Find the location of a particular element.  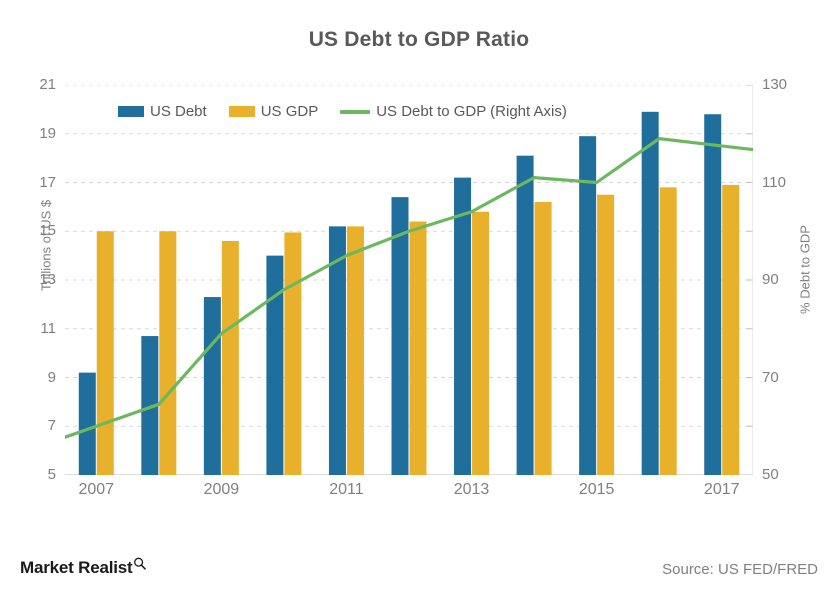

brand-logo: Market Realist is located at coordinates (83, 567).